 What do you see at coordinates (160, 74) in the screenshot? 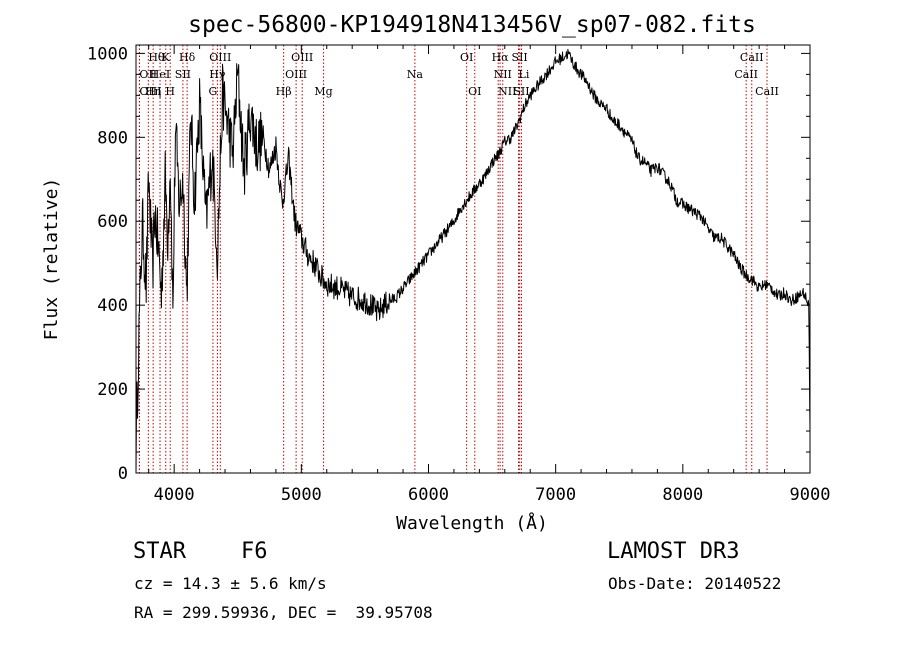
I see `spectral-line-label: HeI` at bounding box center [160, 74].